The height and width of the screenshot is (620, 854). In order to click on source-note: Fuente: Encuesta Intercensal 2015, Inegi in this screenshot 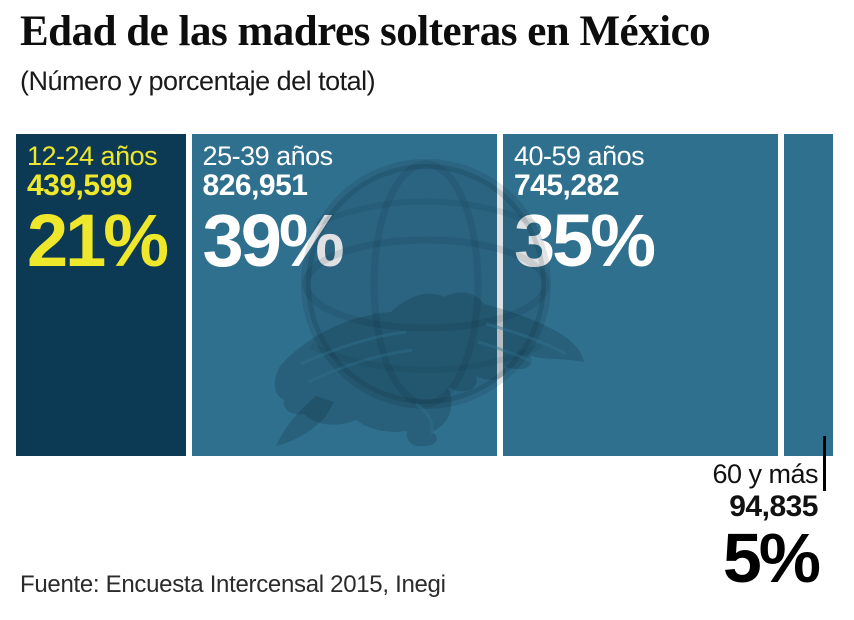, I will do `click(233, 584)`.